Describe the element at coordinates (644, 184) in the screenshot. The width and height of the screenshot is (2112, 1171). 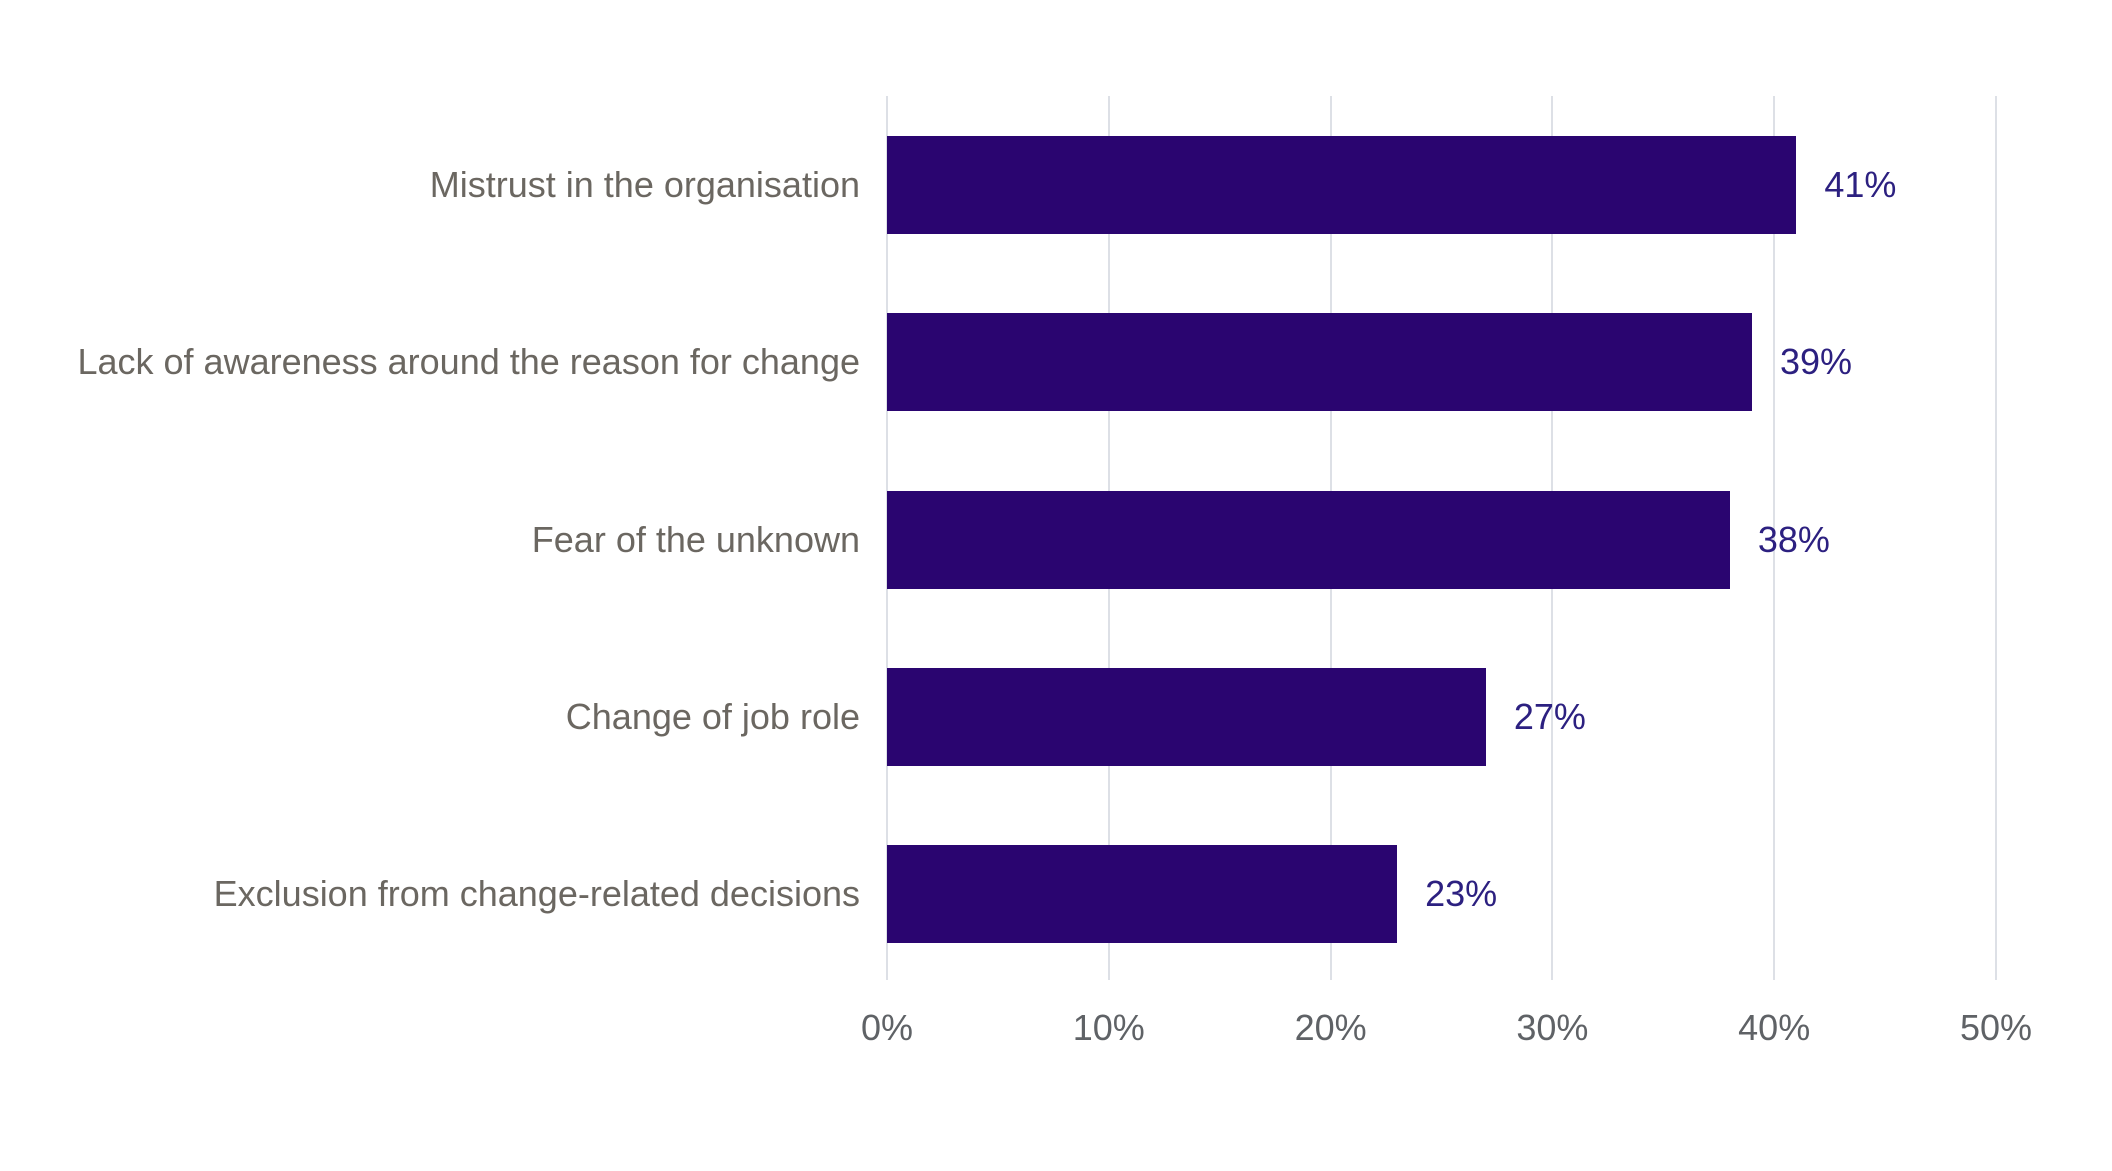
I see `category-label: Mistrust in the organisation` at that location.